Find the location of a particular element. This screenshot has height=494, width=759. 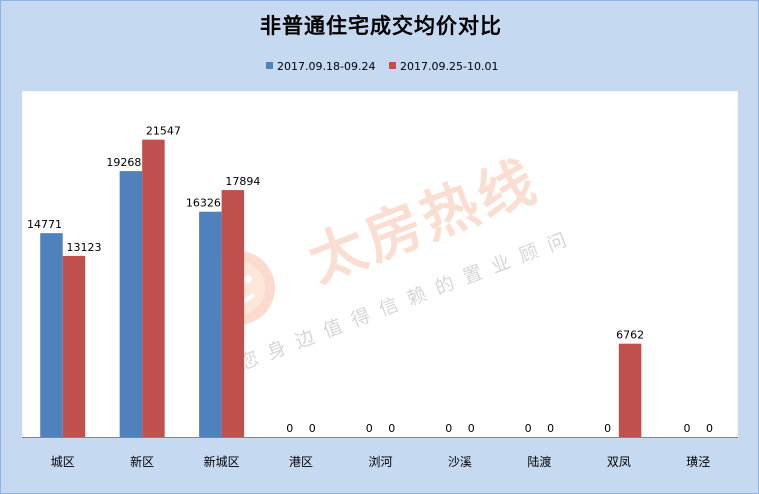

legend-label-series-1: 2017.09.18-09.24 is located at coordinates (326, 66).